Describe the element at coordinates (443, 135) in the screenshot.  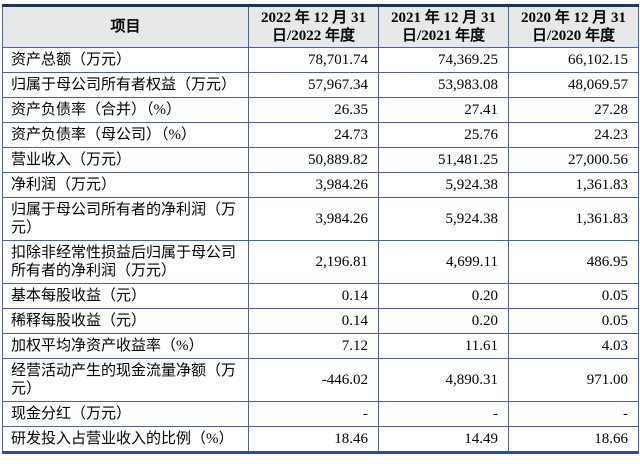
I see `cell-value: 25.76` at that location.